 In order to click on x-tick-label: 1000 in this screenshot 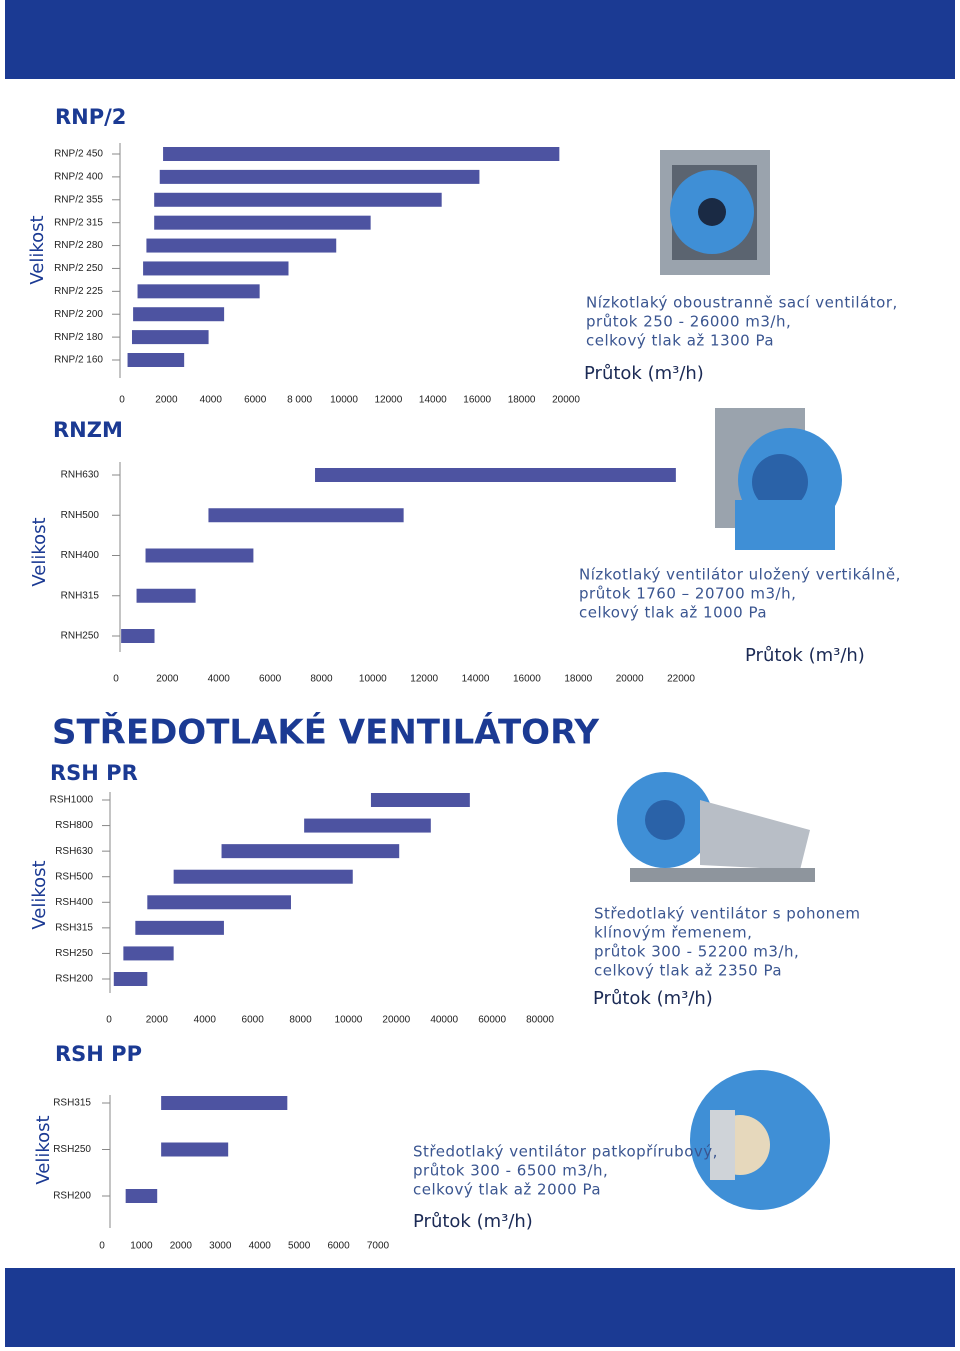, I will do `click(141, 1246)`.